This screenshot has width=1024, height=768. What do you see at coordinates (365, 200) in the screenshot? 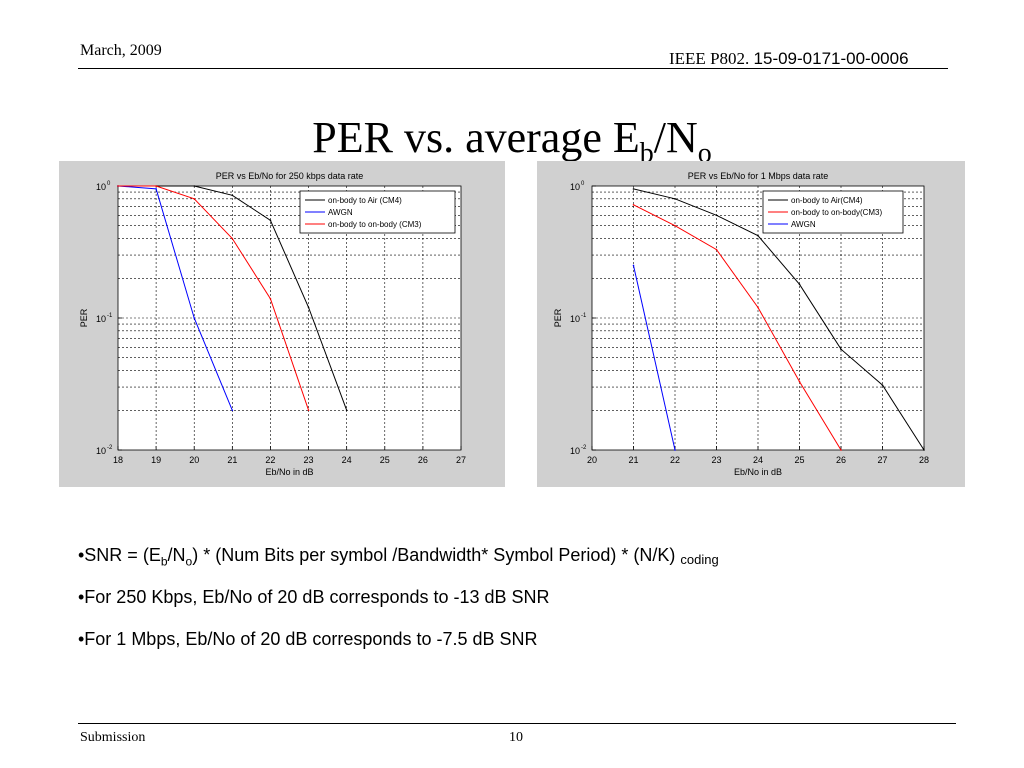
I see `legend-entry: on-body to Air (CM4)` at bounding box center [365, 200].